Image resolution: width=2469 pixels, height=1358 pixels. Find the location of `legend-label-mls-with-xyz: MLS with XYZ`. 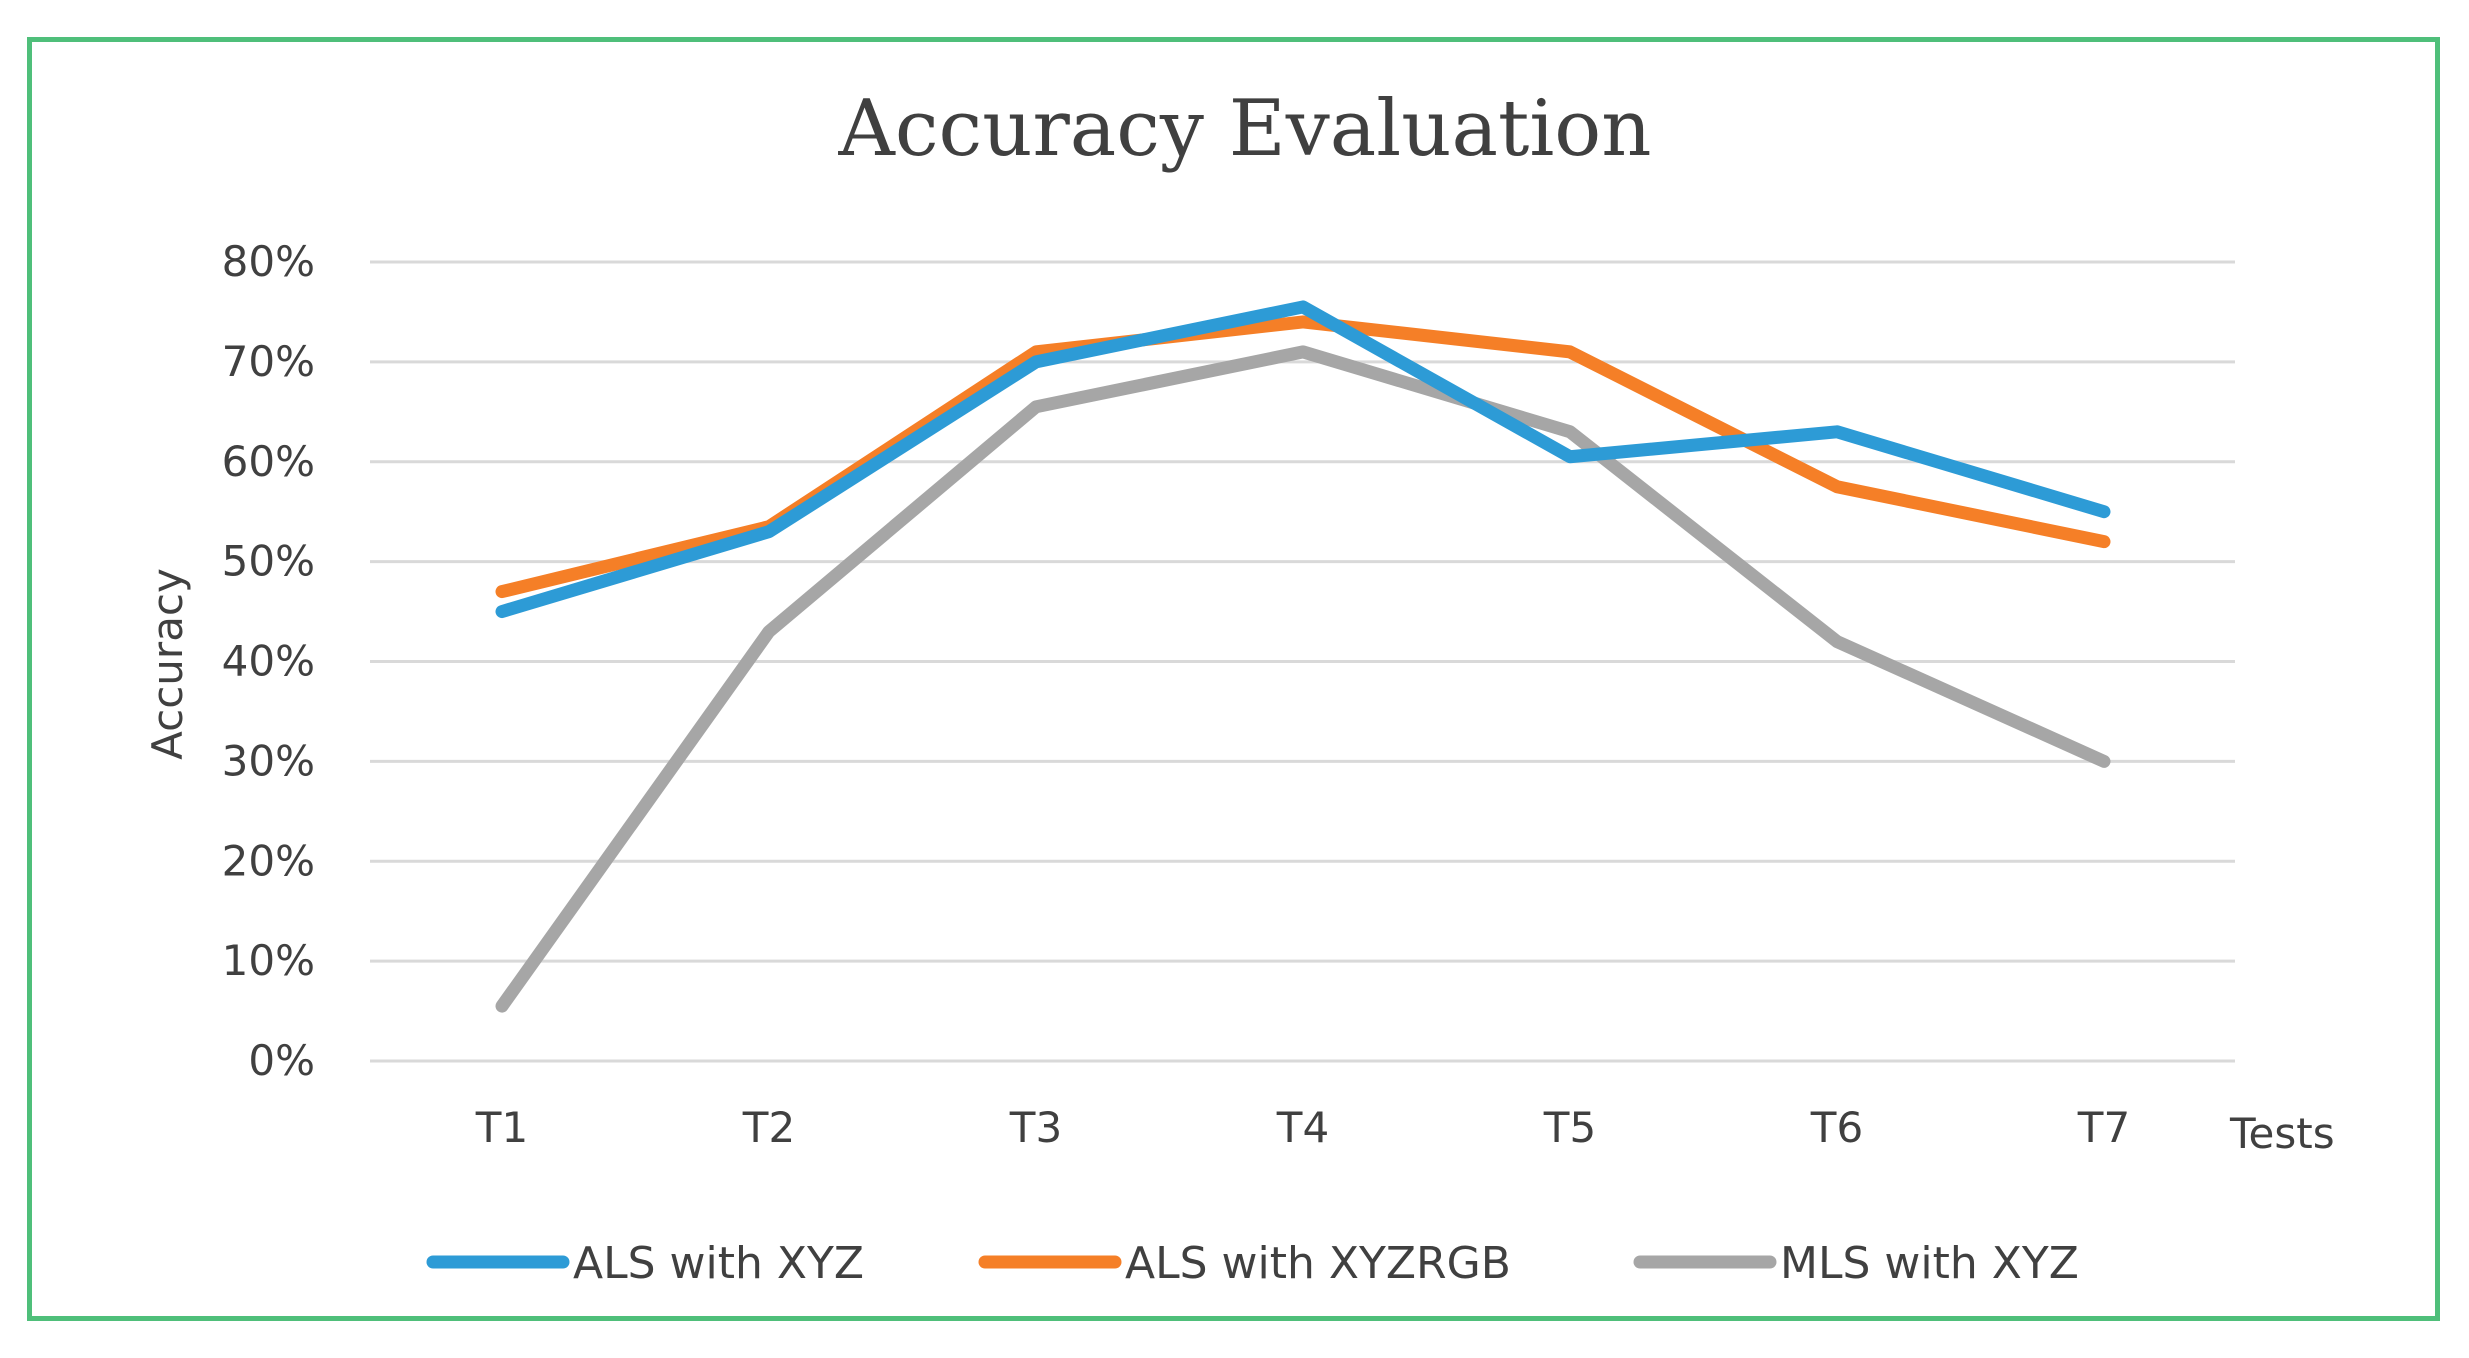

legend-label-mls-with-xyz: MLS with XYZ is located at coordinates (1929, 1263).